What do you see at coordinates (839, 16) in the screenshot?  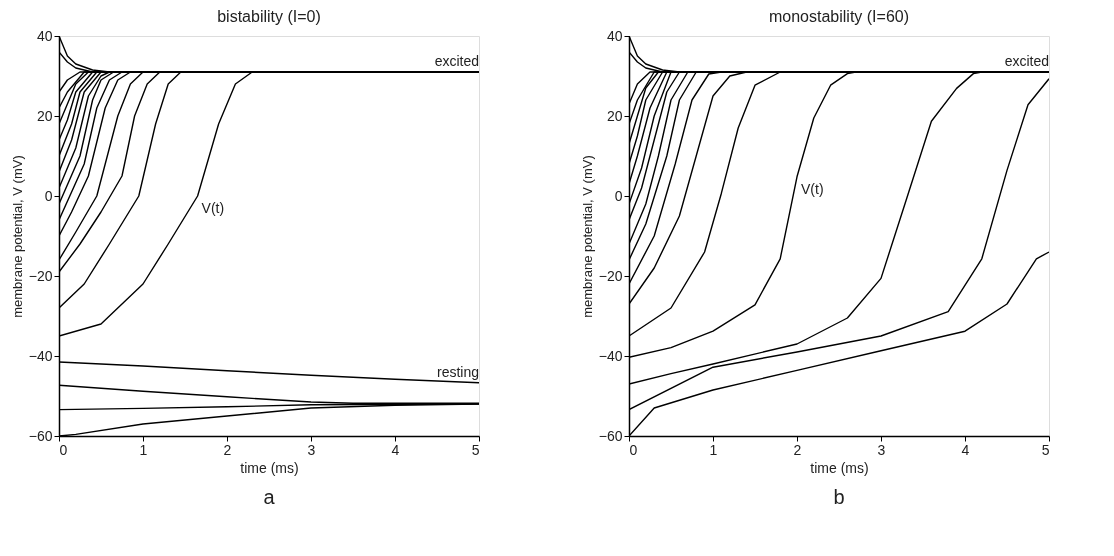 I see `chart-title: monostability (I=60)` at bounding box center [839, 16].